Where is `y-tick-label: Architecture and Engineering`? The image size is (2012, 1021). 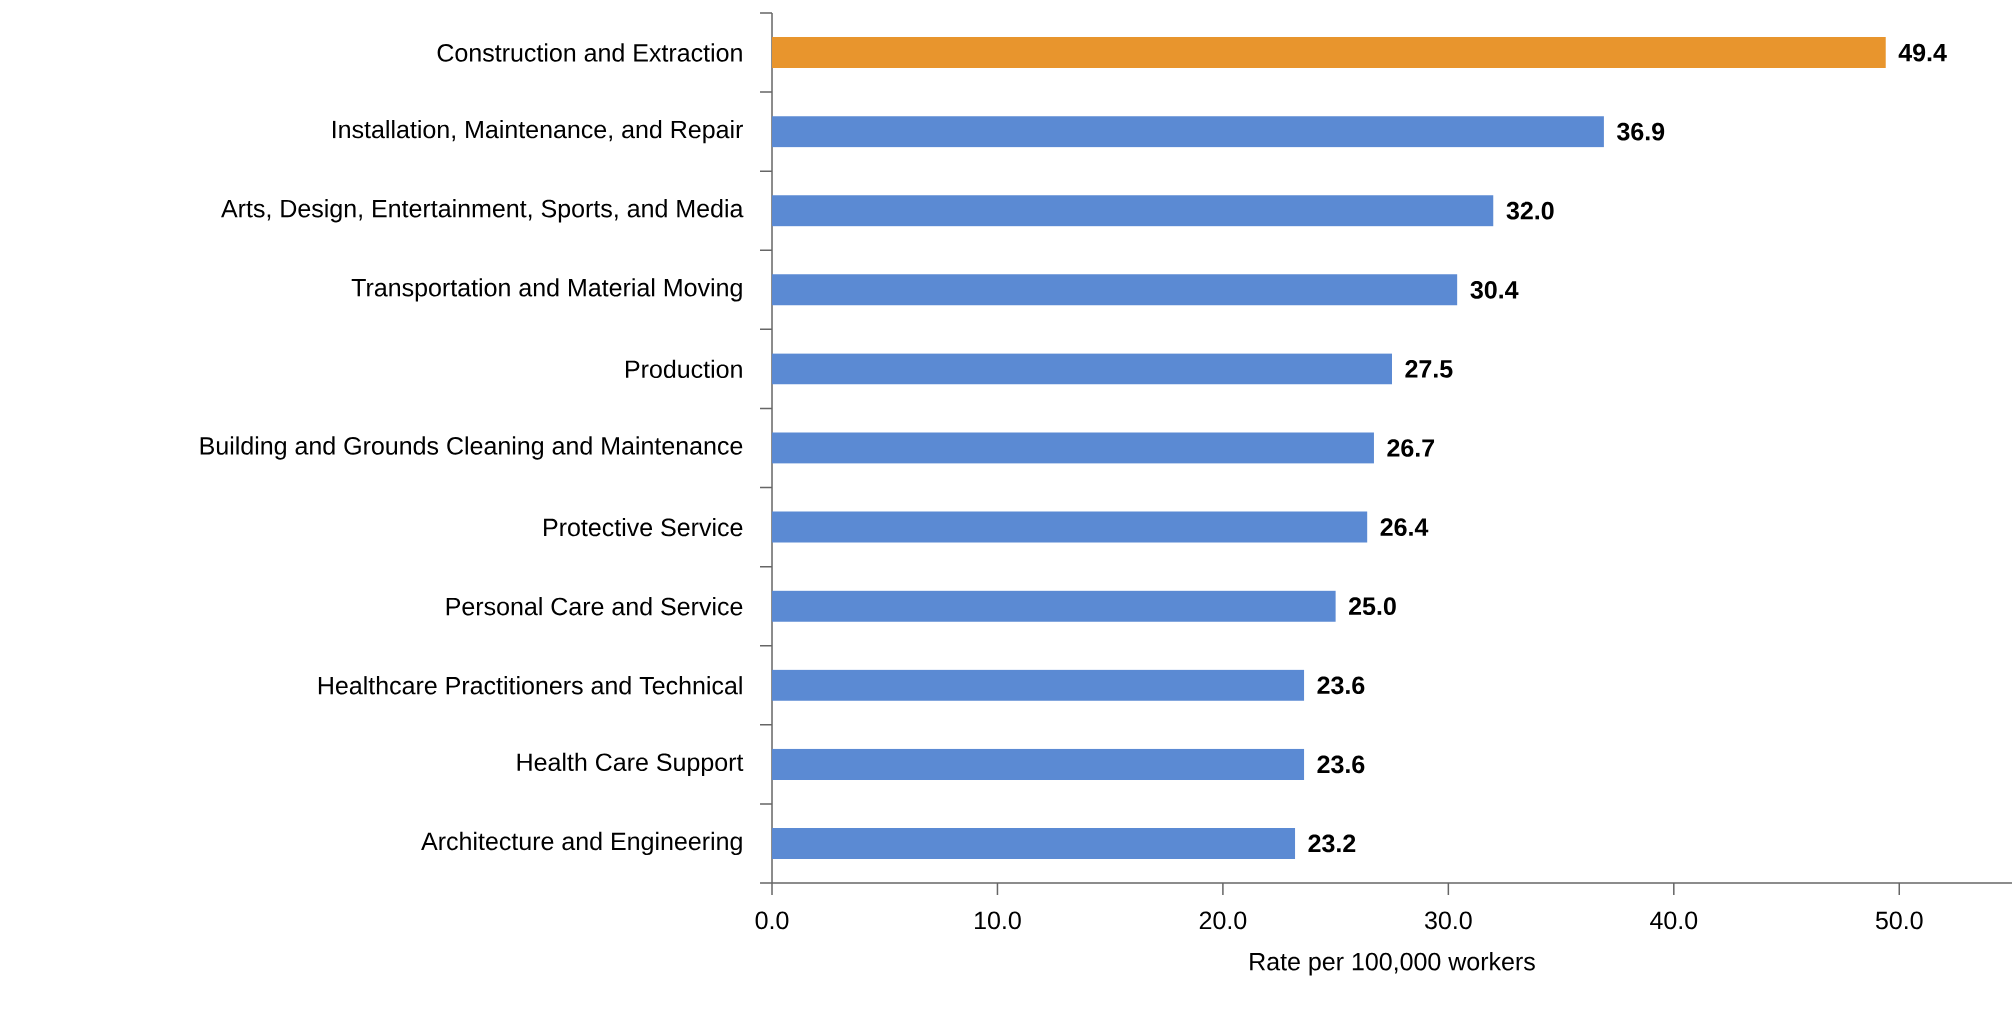 y-tick-label: Architecture and Engineering is located at coordinates (581, 843).